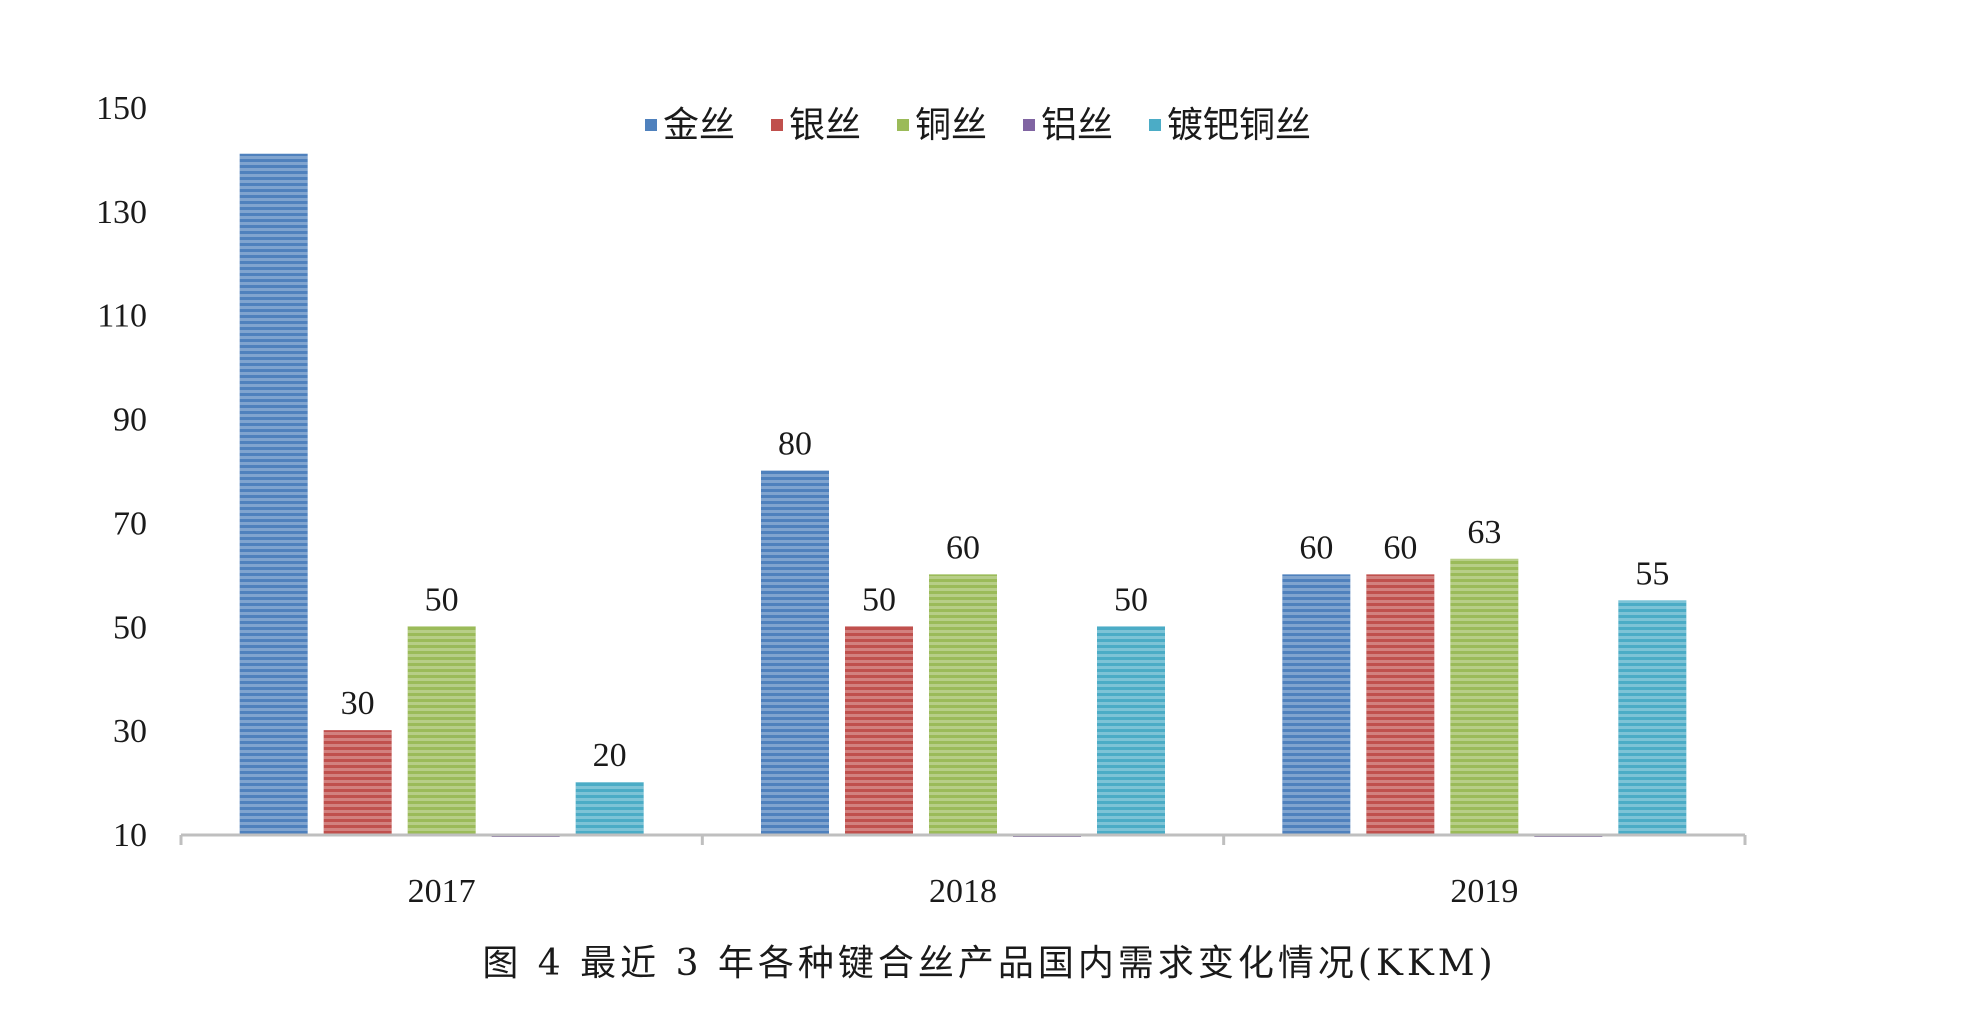 The image size is (1979, 1011). I want to click on y-tick-label: 90, so click(130, 420).